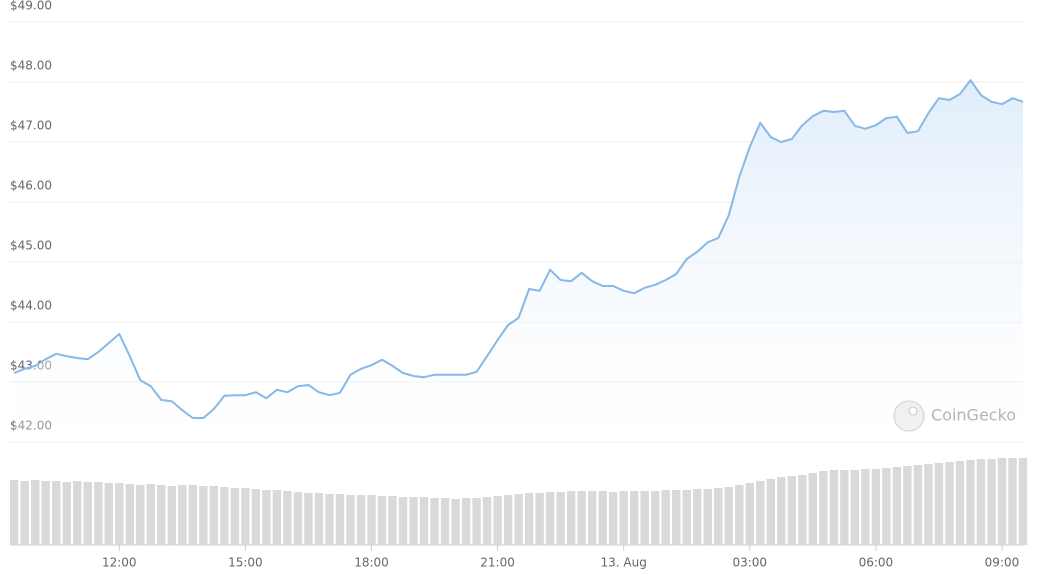 This screenshot has height=586, width=1045. What do you see at coordinates (31, 186) in the screenshot?
I see `y-tick-label: $46.00` at bounding box center [31, 186].